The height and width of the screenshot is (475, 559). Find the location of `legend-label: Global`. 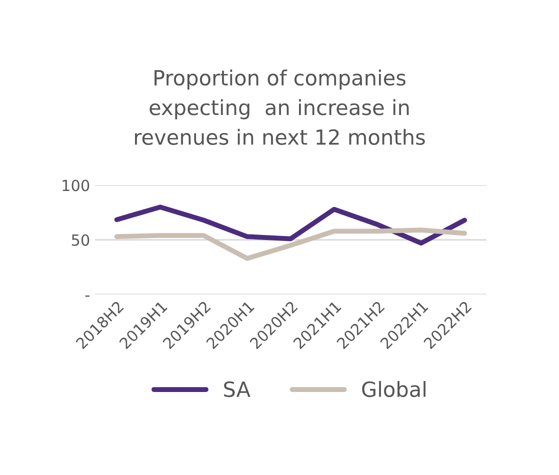

legend-label: Global is located at coordinates (394, 389).